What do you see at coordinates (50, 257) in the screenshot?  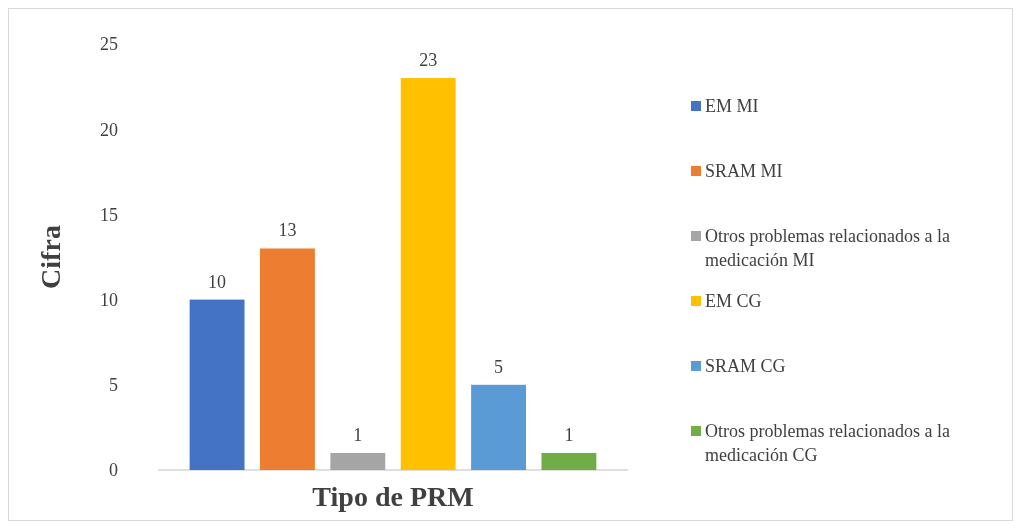 I see `y-axis-title: Cifra` at bounding box center [50, 257].